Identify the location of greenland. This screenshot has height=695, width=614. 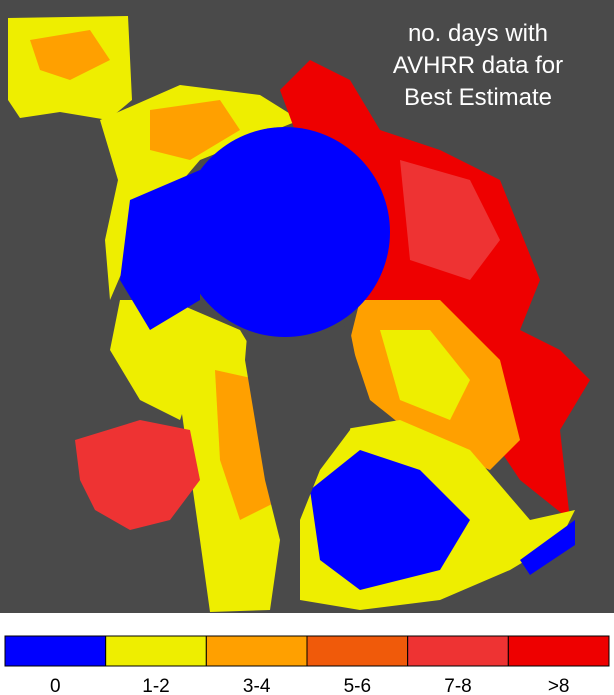
(302, 420).